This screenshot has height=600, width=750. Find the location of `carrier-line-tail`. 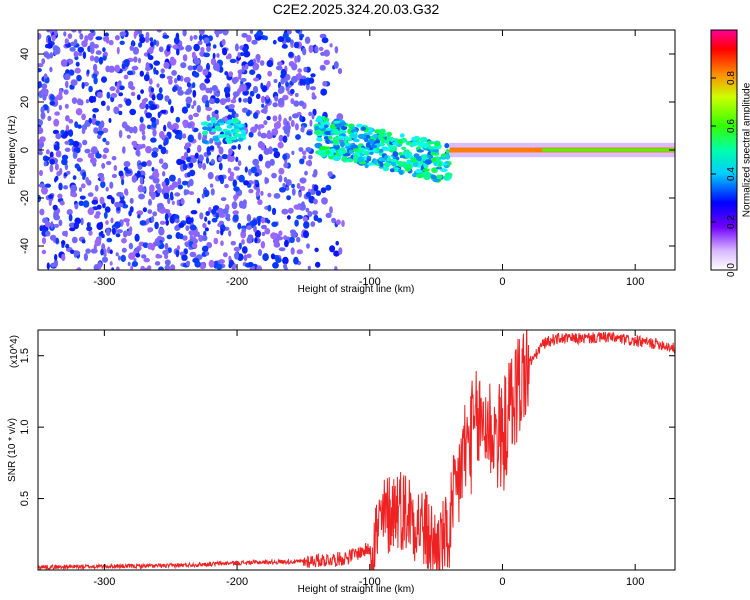

carrier-line-tail is located at coordinates (608, 150).